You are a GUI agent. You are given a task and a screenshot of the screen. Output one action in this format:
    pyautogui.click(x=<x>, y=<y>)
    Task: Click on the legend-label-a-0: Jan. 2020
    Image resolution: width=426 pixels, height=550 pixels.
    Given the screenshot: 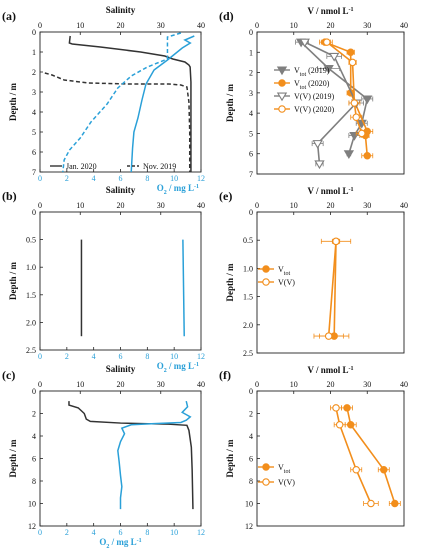 What is the action you would take?
    pyautogui.click(x=81, y=166)
    